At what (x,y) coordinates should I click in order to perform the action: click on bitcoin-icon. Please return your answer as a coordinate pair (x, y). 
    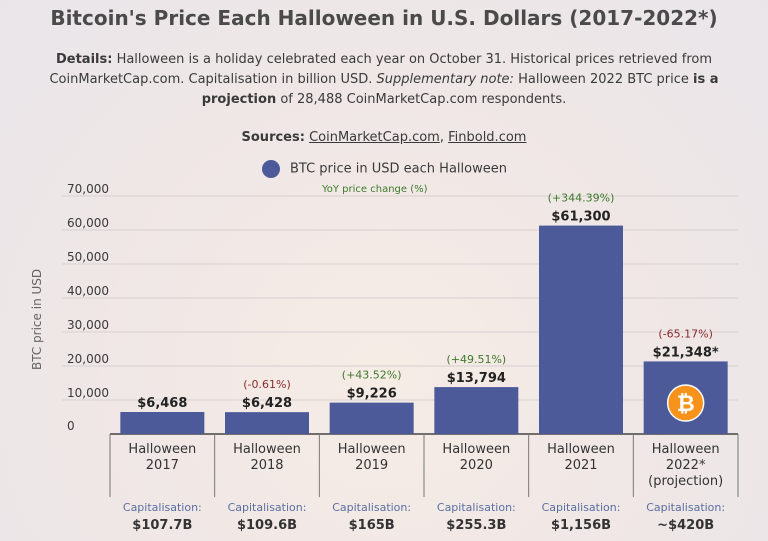
    Looking at the image, I should click on (685, 403).